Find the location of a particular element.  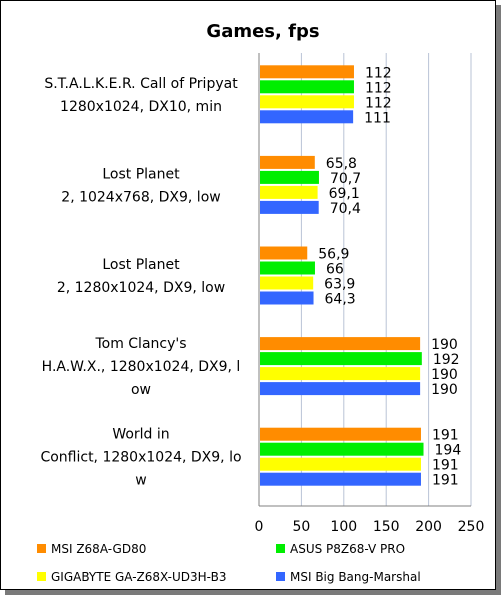

x-tick-label: 250 is located at coordinates (471, 527).